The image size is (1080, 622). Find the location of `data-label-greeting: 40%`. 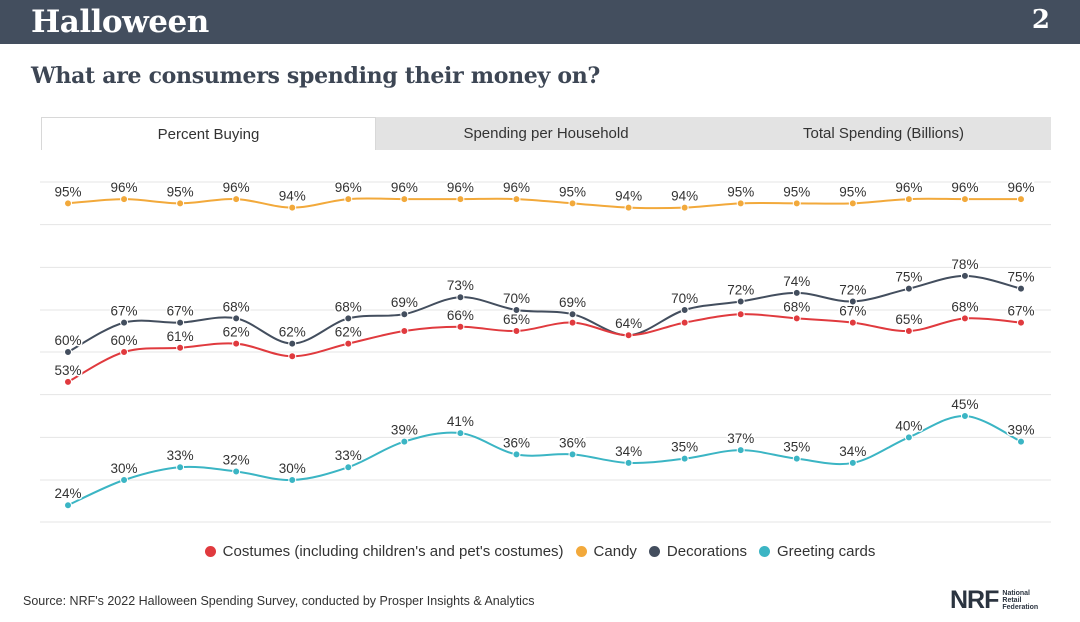

data-label-greeting: 40% is located at coordinates (908, 425).